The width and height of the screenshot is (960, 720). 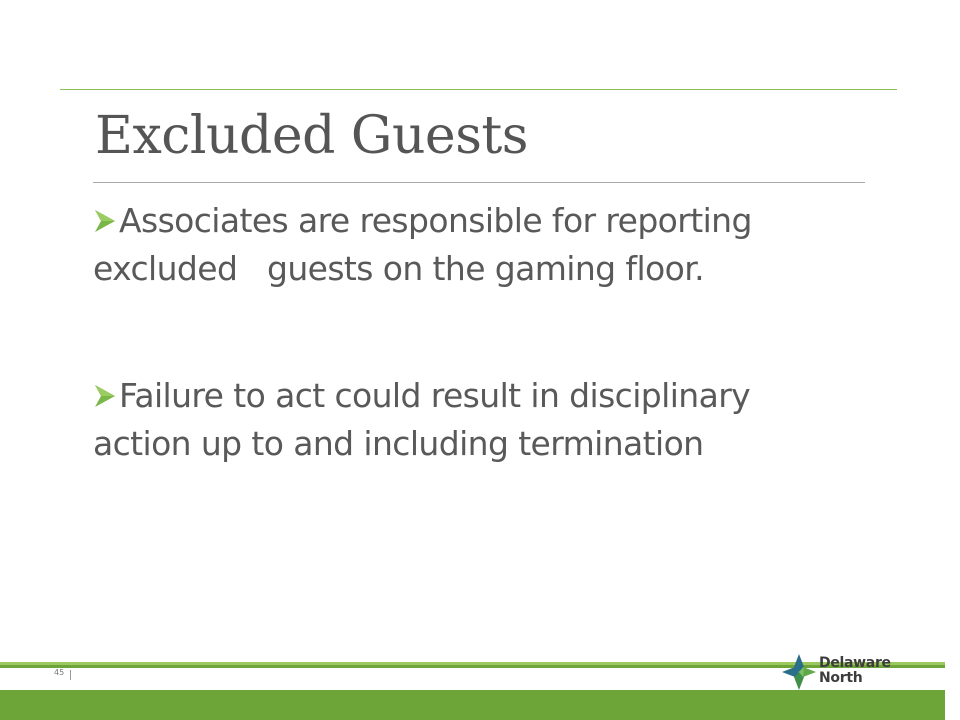 What do you see at coordinates (472, 679) in the screenshot?
I see `footer-strip` at bounding box center [472, 679].